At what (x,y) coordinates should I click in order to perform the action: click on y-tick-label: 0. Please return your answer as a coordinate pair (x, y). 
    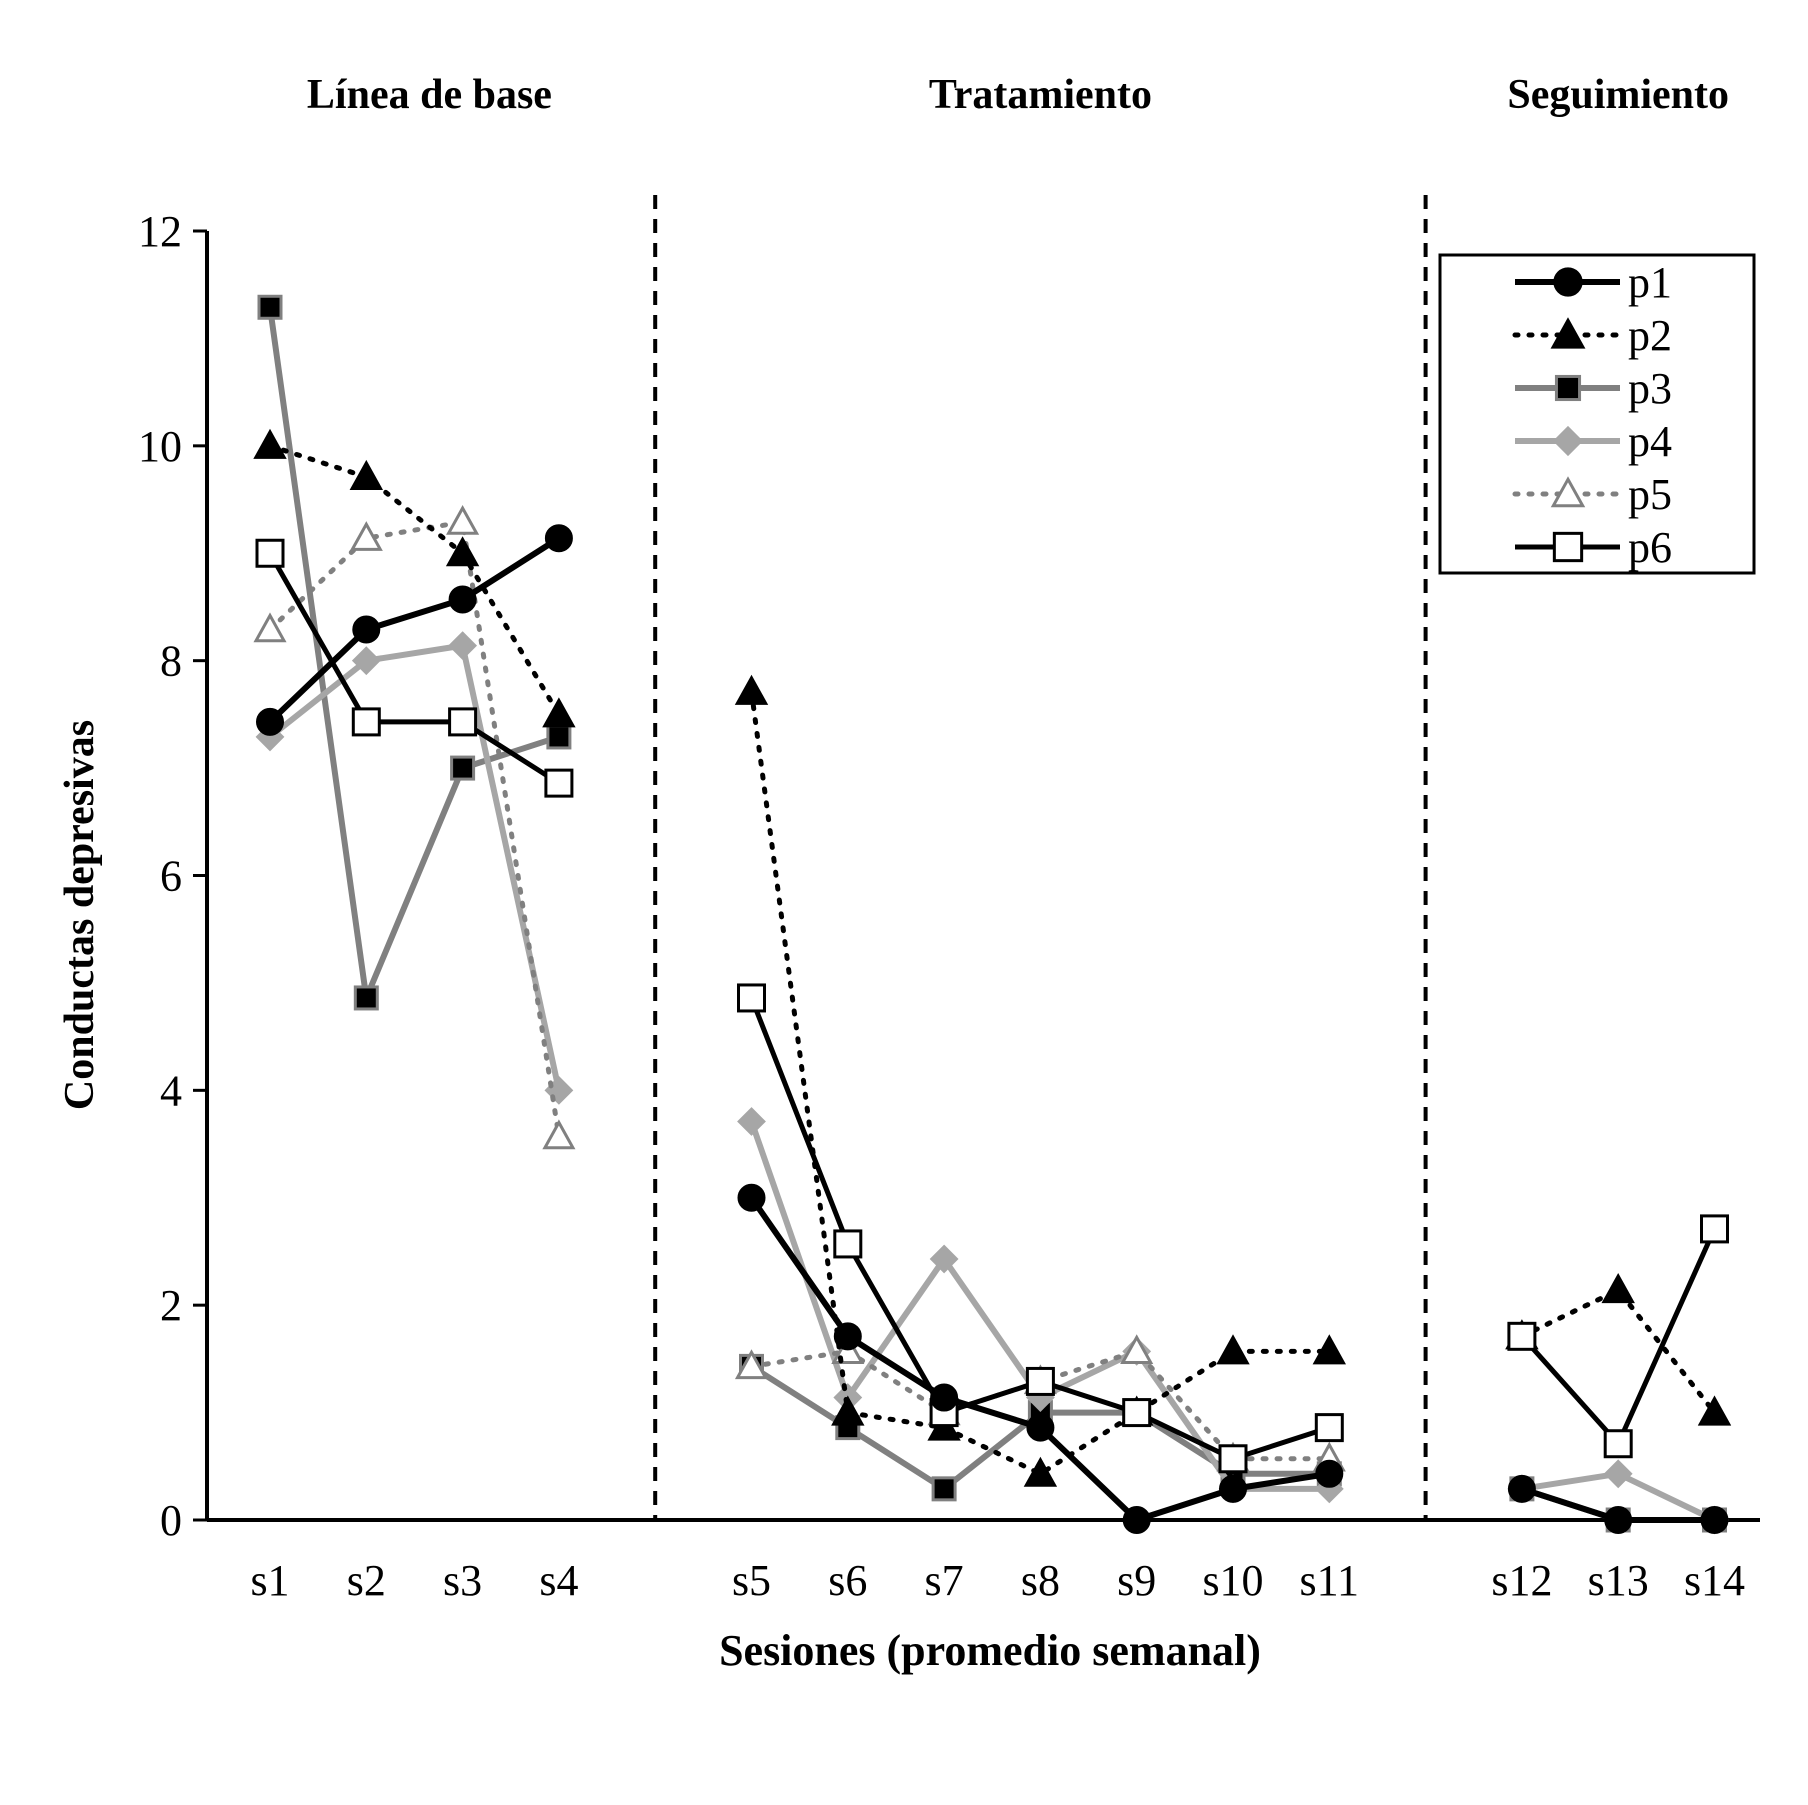
    Looking at the image, I should click on (171, 1520).